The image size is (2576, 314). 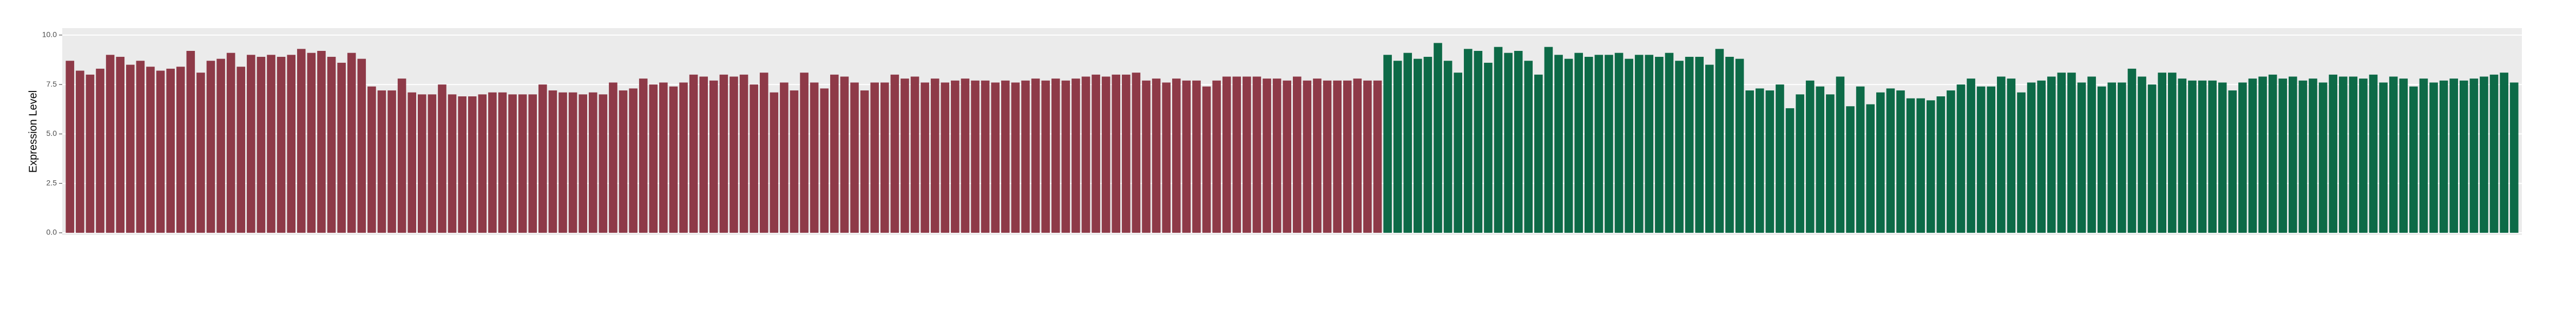 I want to click on y-tick-label: 10.0, so click(x=49, y=34).